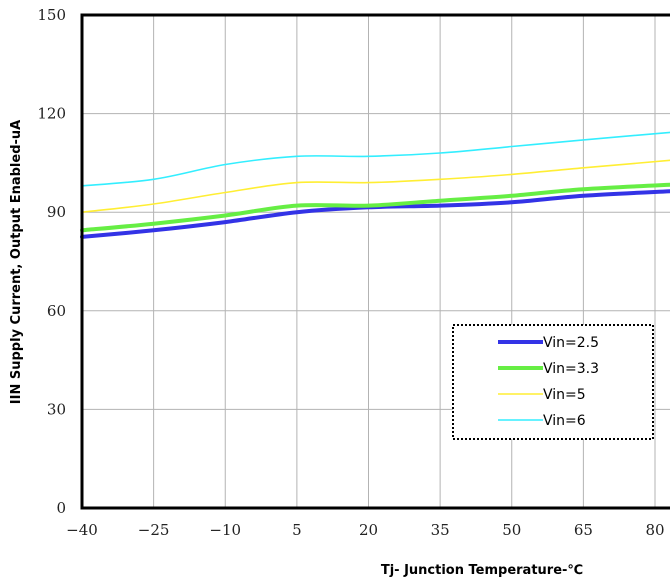  Describe the element at coordinates (82, 530) in the screenshot. I see `x-tick-label: −40` at that location.